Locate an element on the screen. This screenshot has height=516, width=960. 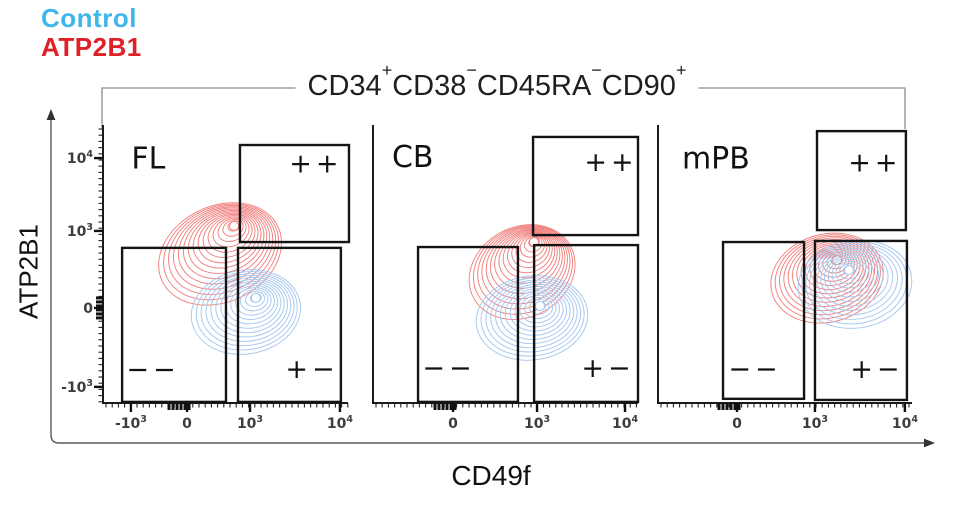
legend-control-label: Control is located at coordinates (89, 18).